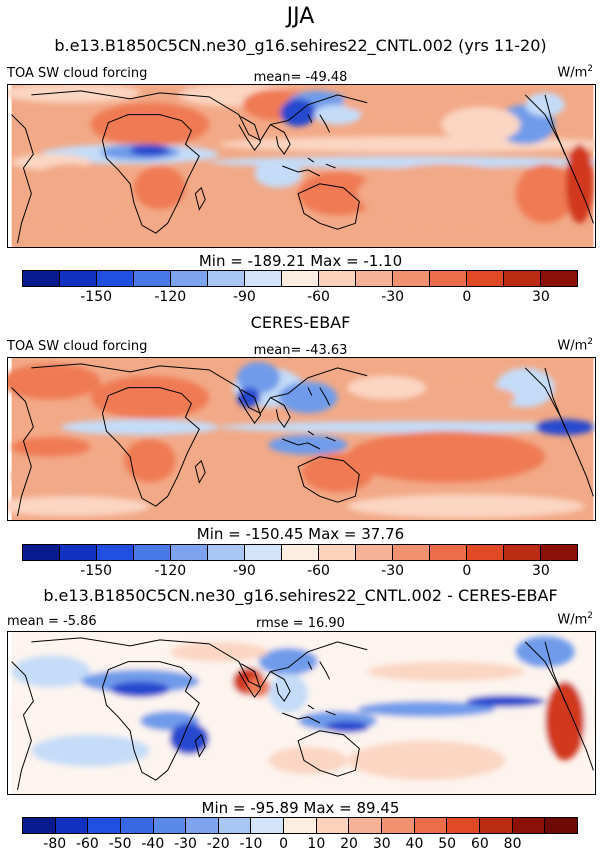 The height and width of the screenshot is (857, 601). I want to click on colorbar-tick-label: -120, so click(170, 297).